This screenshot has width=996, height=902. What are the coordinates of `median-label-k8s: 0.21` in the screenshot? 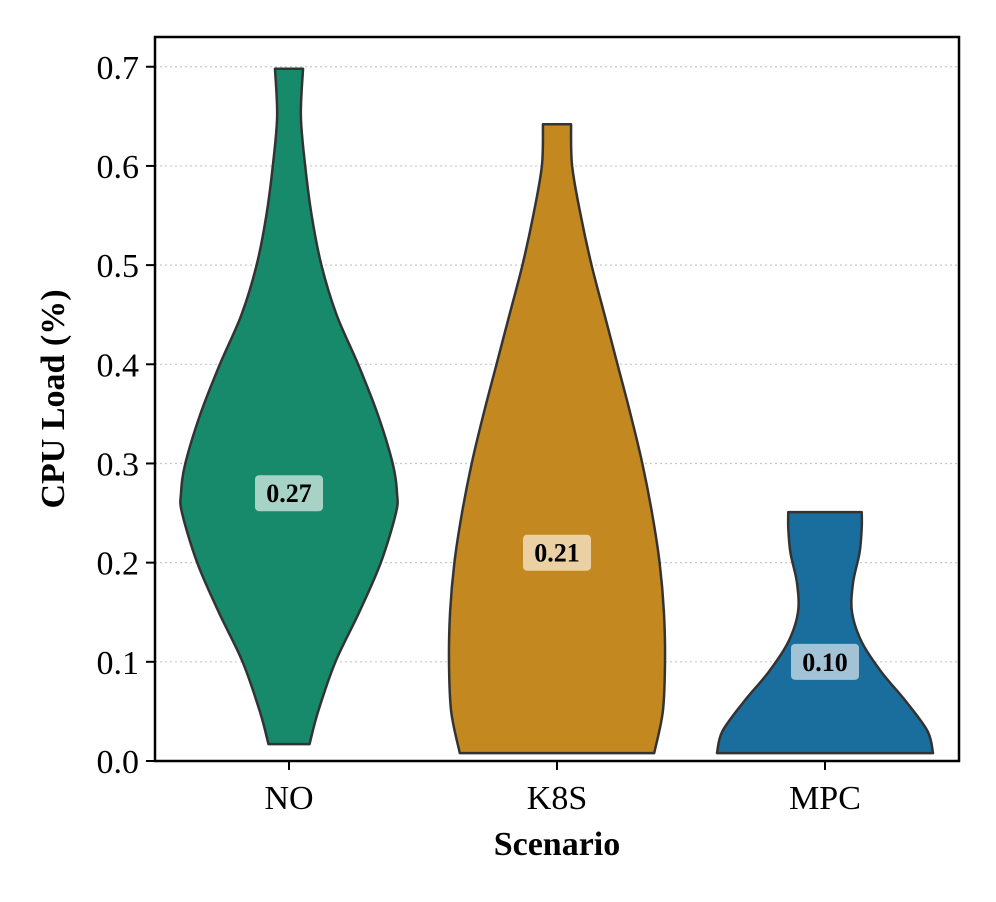 It's located at (557, 553).